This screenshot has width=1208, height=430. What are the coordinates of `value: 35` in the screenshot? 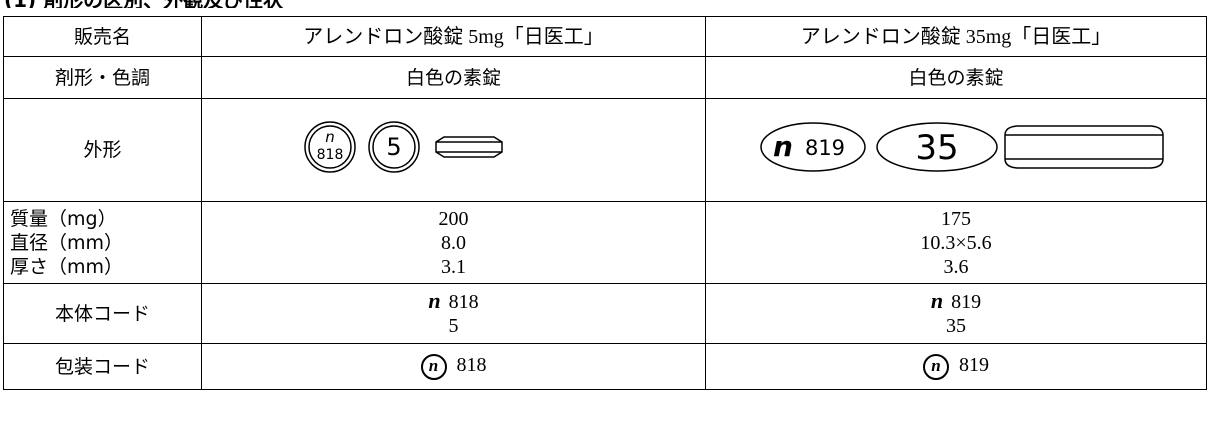 It's located at (956, 326).